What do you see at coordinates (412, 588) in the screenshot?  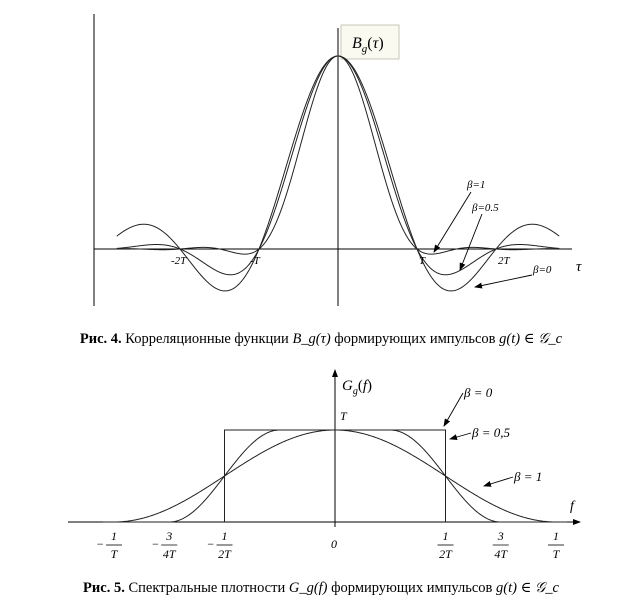 I see `fig5-caption-text2: формирующих импульсов` at bounding box center [412, 588].